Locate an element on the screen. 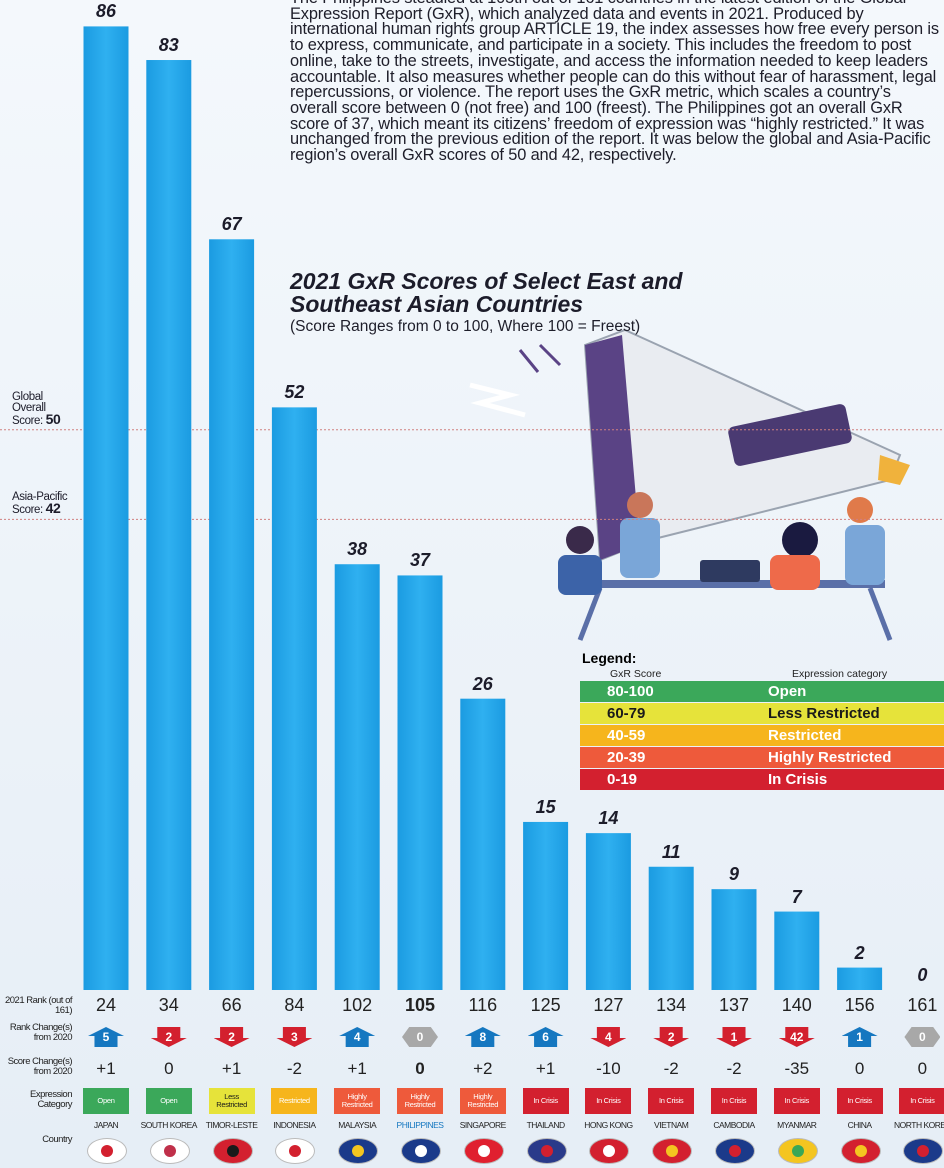 This screenshot has width=944, height=1168. value-label: 38 is located at coordinates (357, 549).